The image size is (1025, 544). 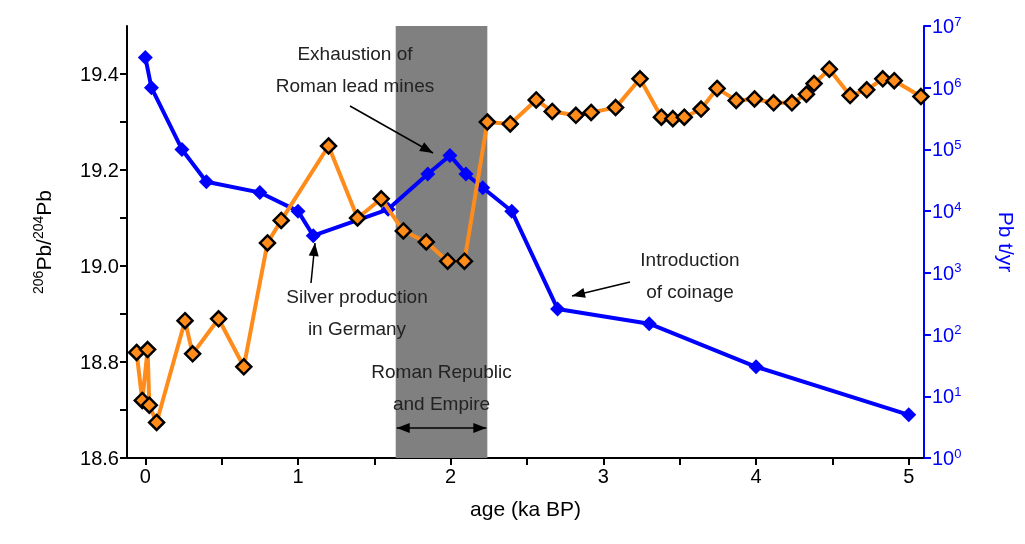 What do you see at coordinates (99, 458) in the screenshot?
I see `text: 18.6` at bounding box center [99, 458].